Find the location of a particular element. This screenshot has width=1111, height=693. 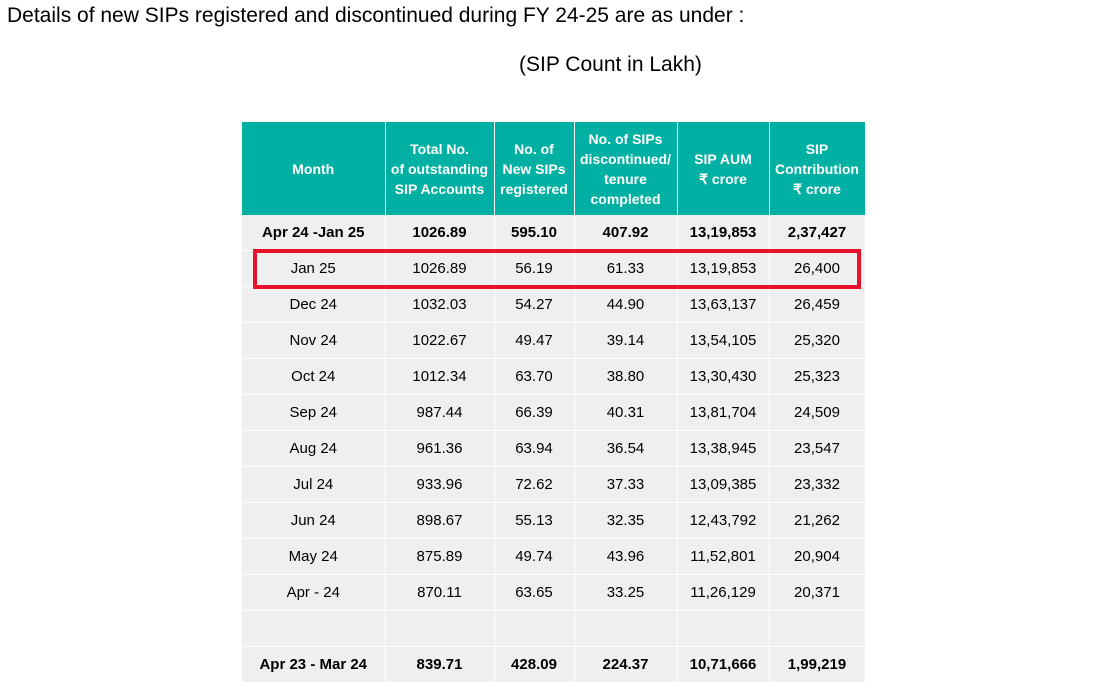

header-text-line: SIP Accounts is located at coordinates (439, 188).